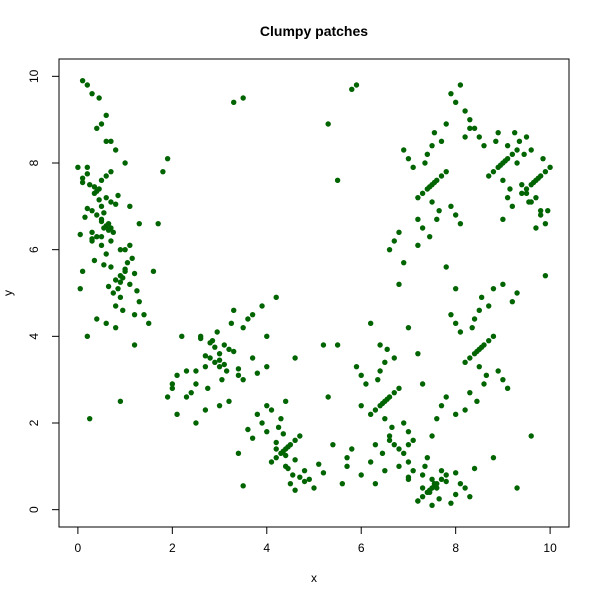  Describe the element at coordinates (550, 548) in the screenshot. I see `x-tick-label: 10` at that location.